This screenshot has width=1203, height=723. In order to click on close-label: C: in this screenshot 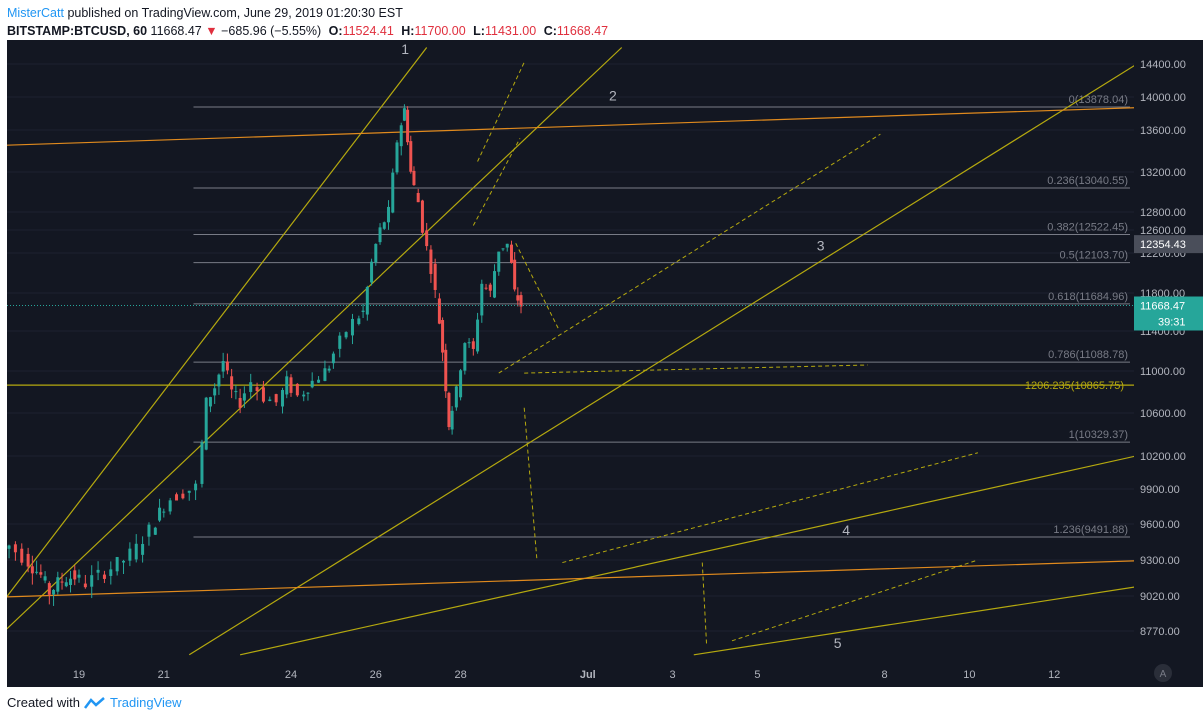, I will do `click(550, 31)`.